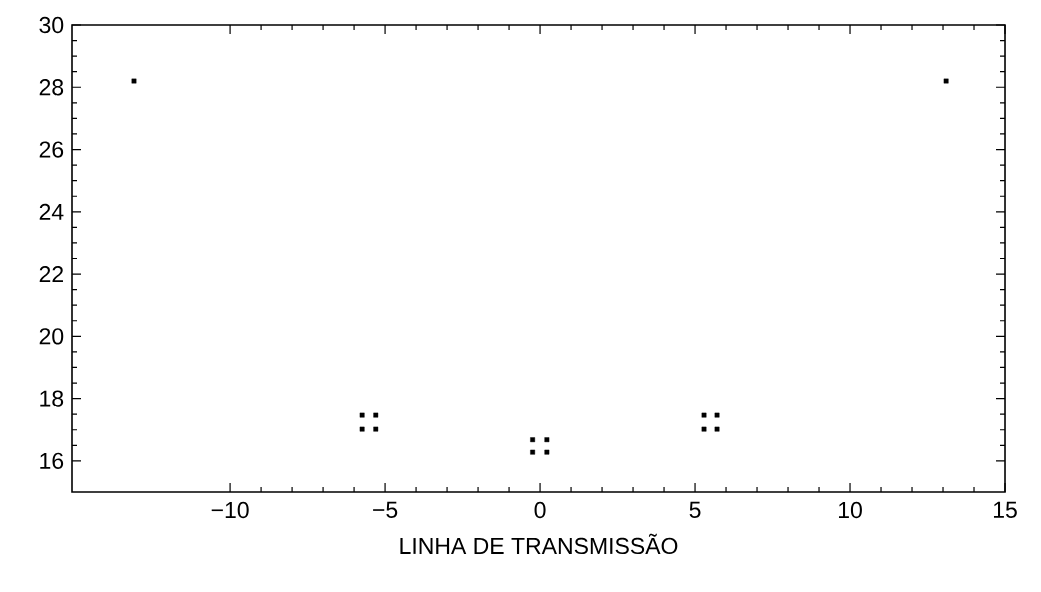 This screenshot has height=592, width=1041. I want to click on y-tick-label: 30, so click(51, 25).